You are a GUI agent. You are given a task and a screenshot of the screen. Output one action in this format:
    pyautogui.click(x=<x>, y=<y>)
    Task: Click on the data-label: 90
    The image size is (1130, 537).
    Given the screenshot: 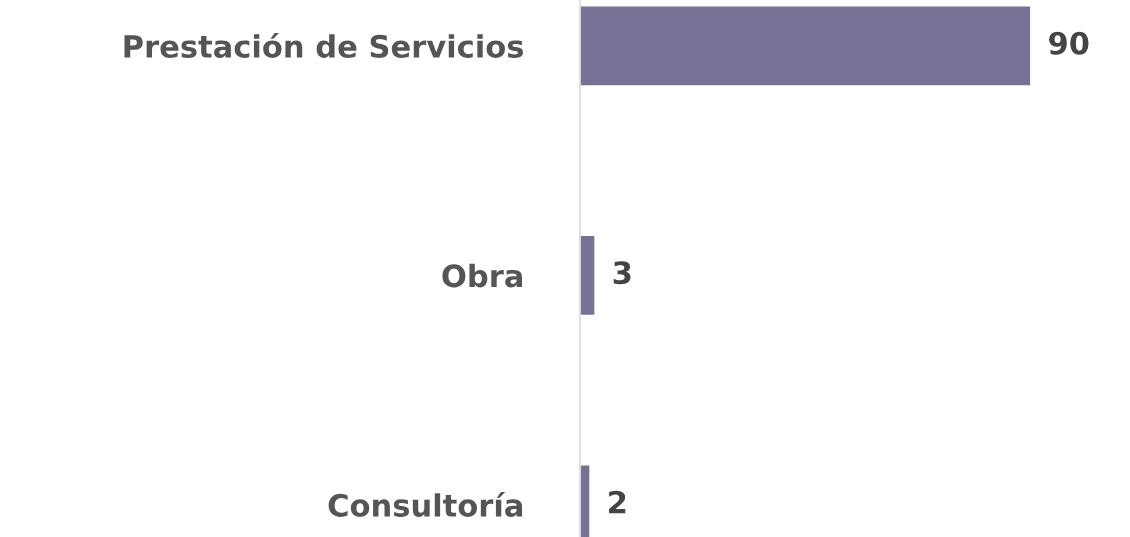 What is the action you would take?
    pyautogui.click(x=1069, y=43)
    